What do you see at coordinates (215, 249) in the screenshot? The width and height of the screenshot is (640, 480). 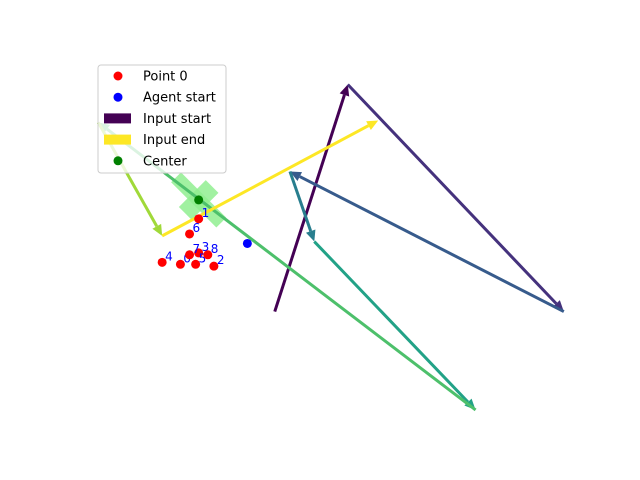 I see `point-label-8: 8` at bounding box center [215, 249].